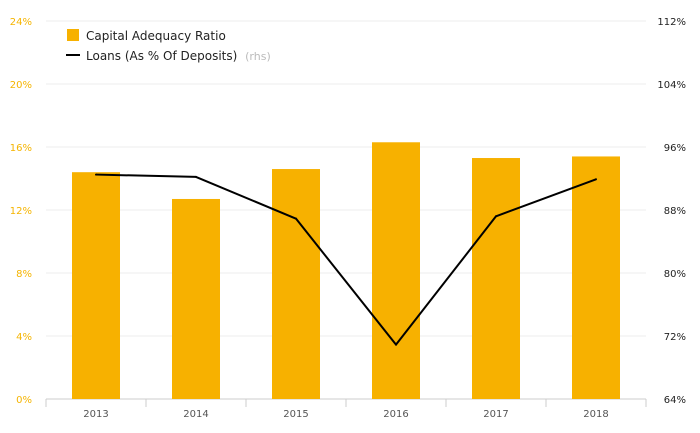 This screenshot has height=433, width=700. I want to click on left-tick-label: 4%, so click(24, 337).